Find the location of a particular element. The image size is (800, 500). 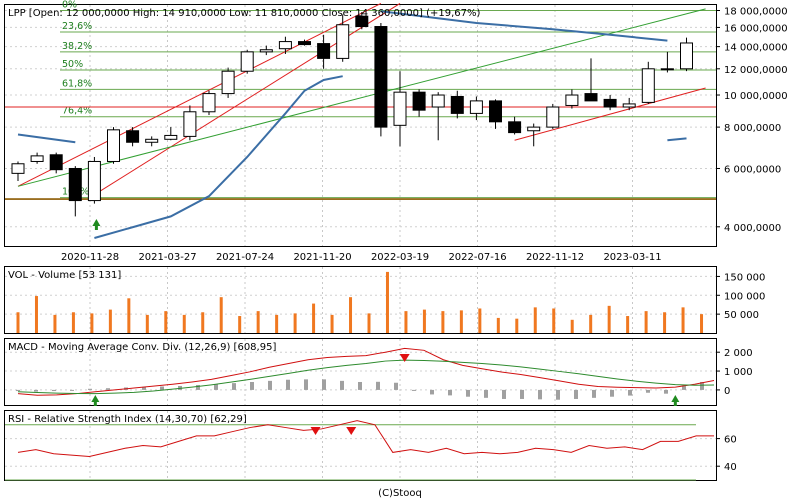

y-tick-label: 100 000 is located at coordinates (744, 296).